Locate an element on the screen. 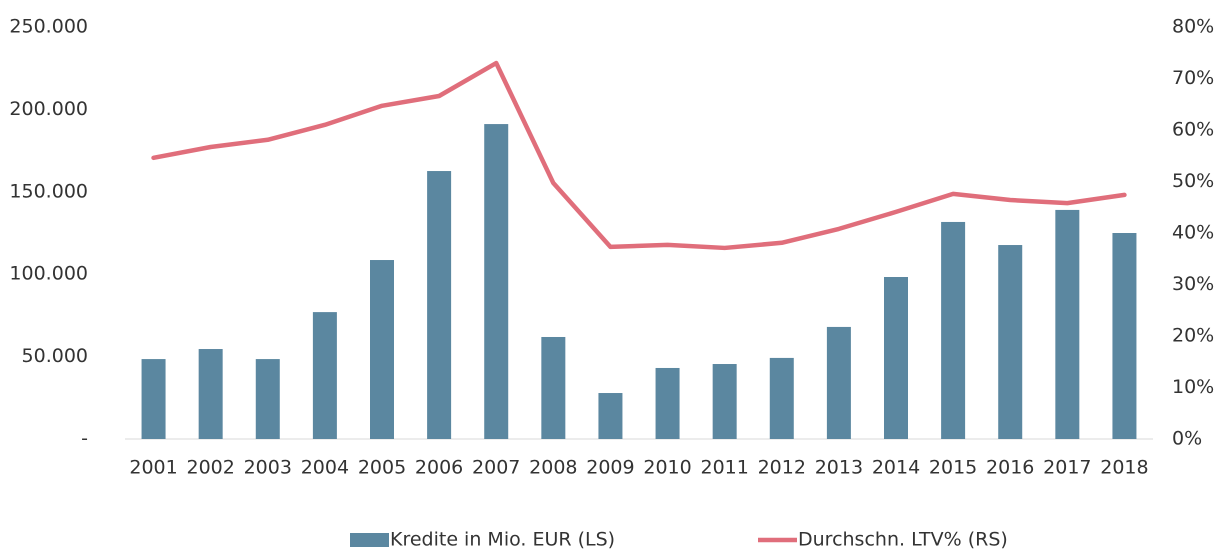 The image size is (1224, 549). x-tick-label: 2007 is located at coordinates (496, 468).